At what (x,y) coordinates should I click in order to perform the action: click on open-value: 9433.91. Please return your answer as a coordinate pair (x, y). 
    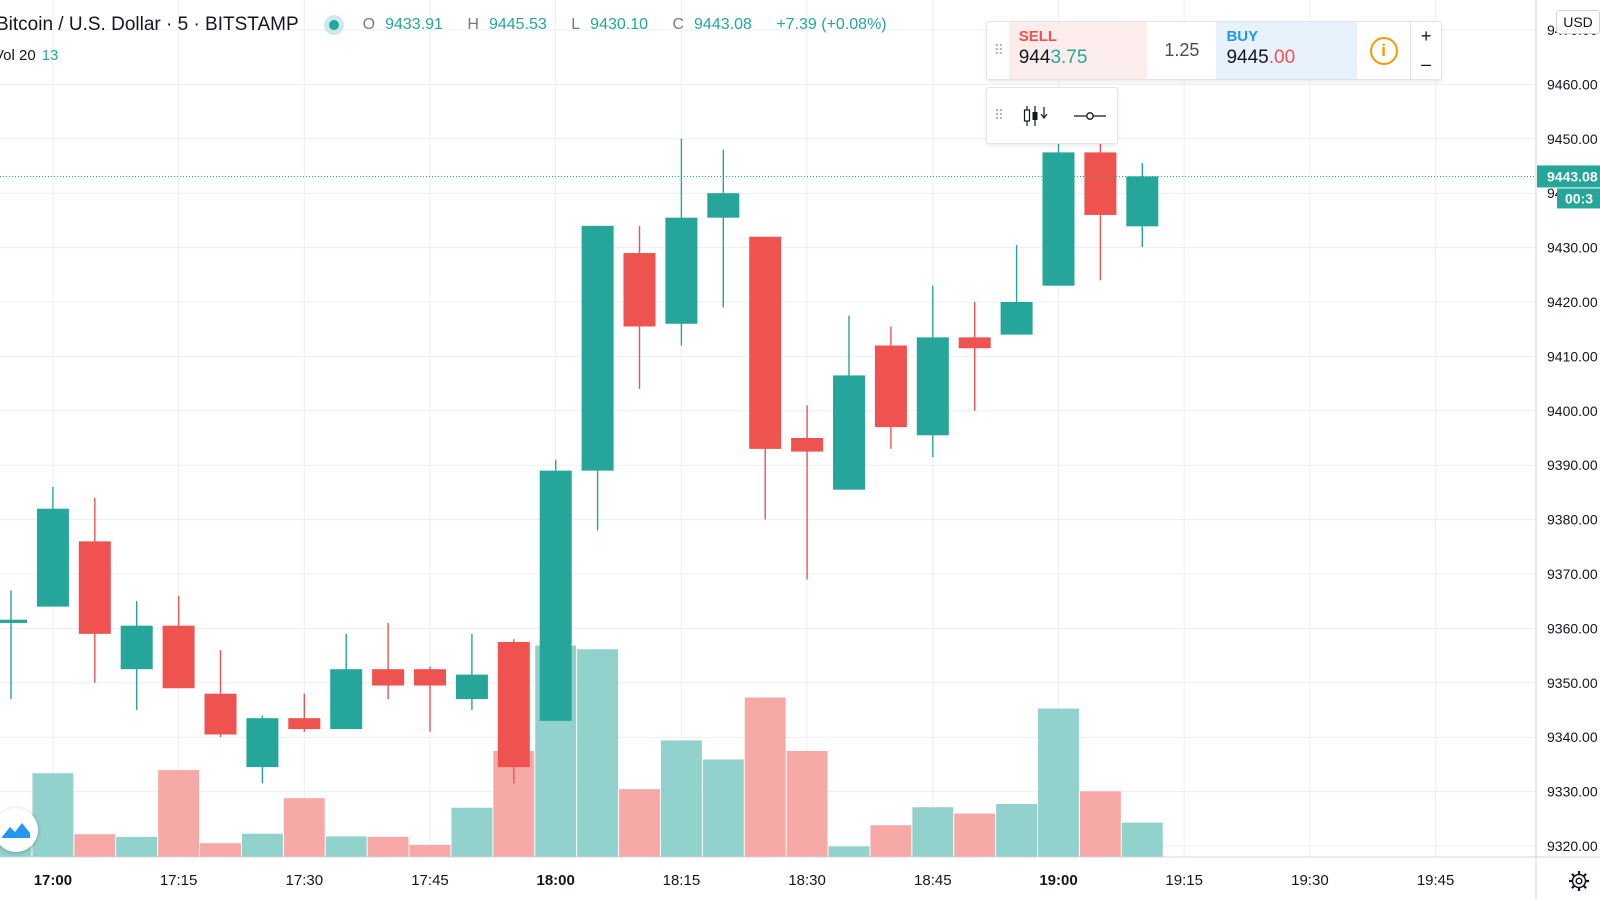
    Looking at the image, I should click on (414, 24).